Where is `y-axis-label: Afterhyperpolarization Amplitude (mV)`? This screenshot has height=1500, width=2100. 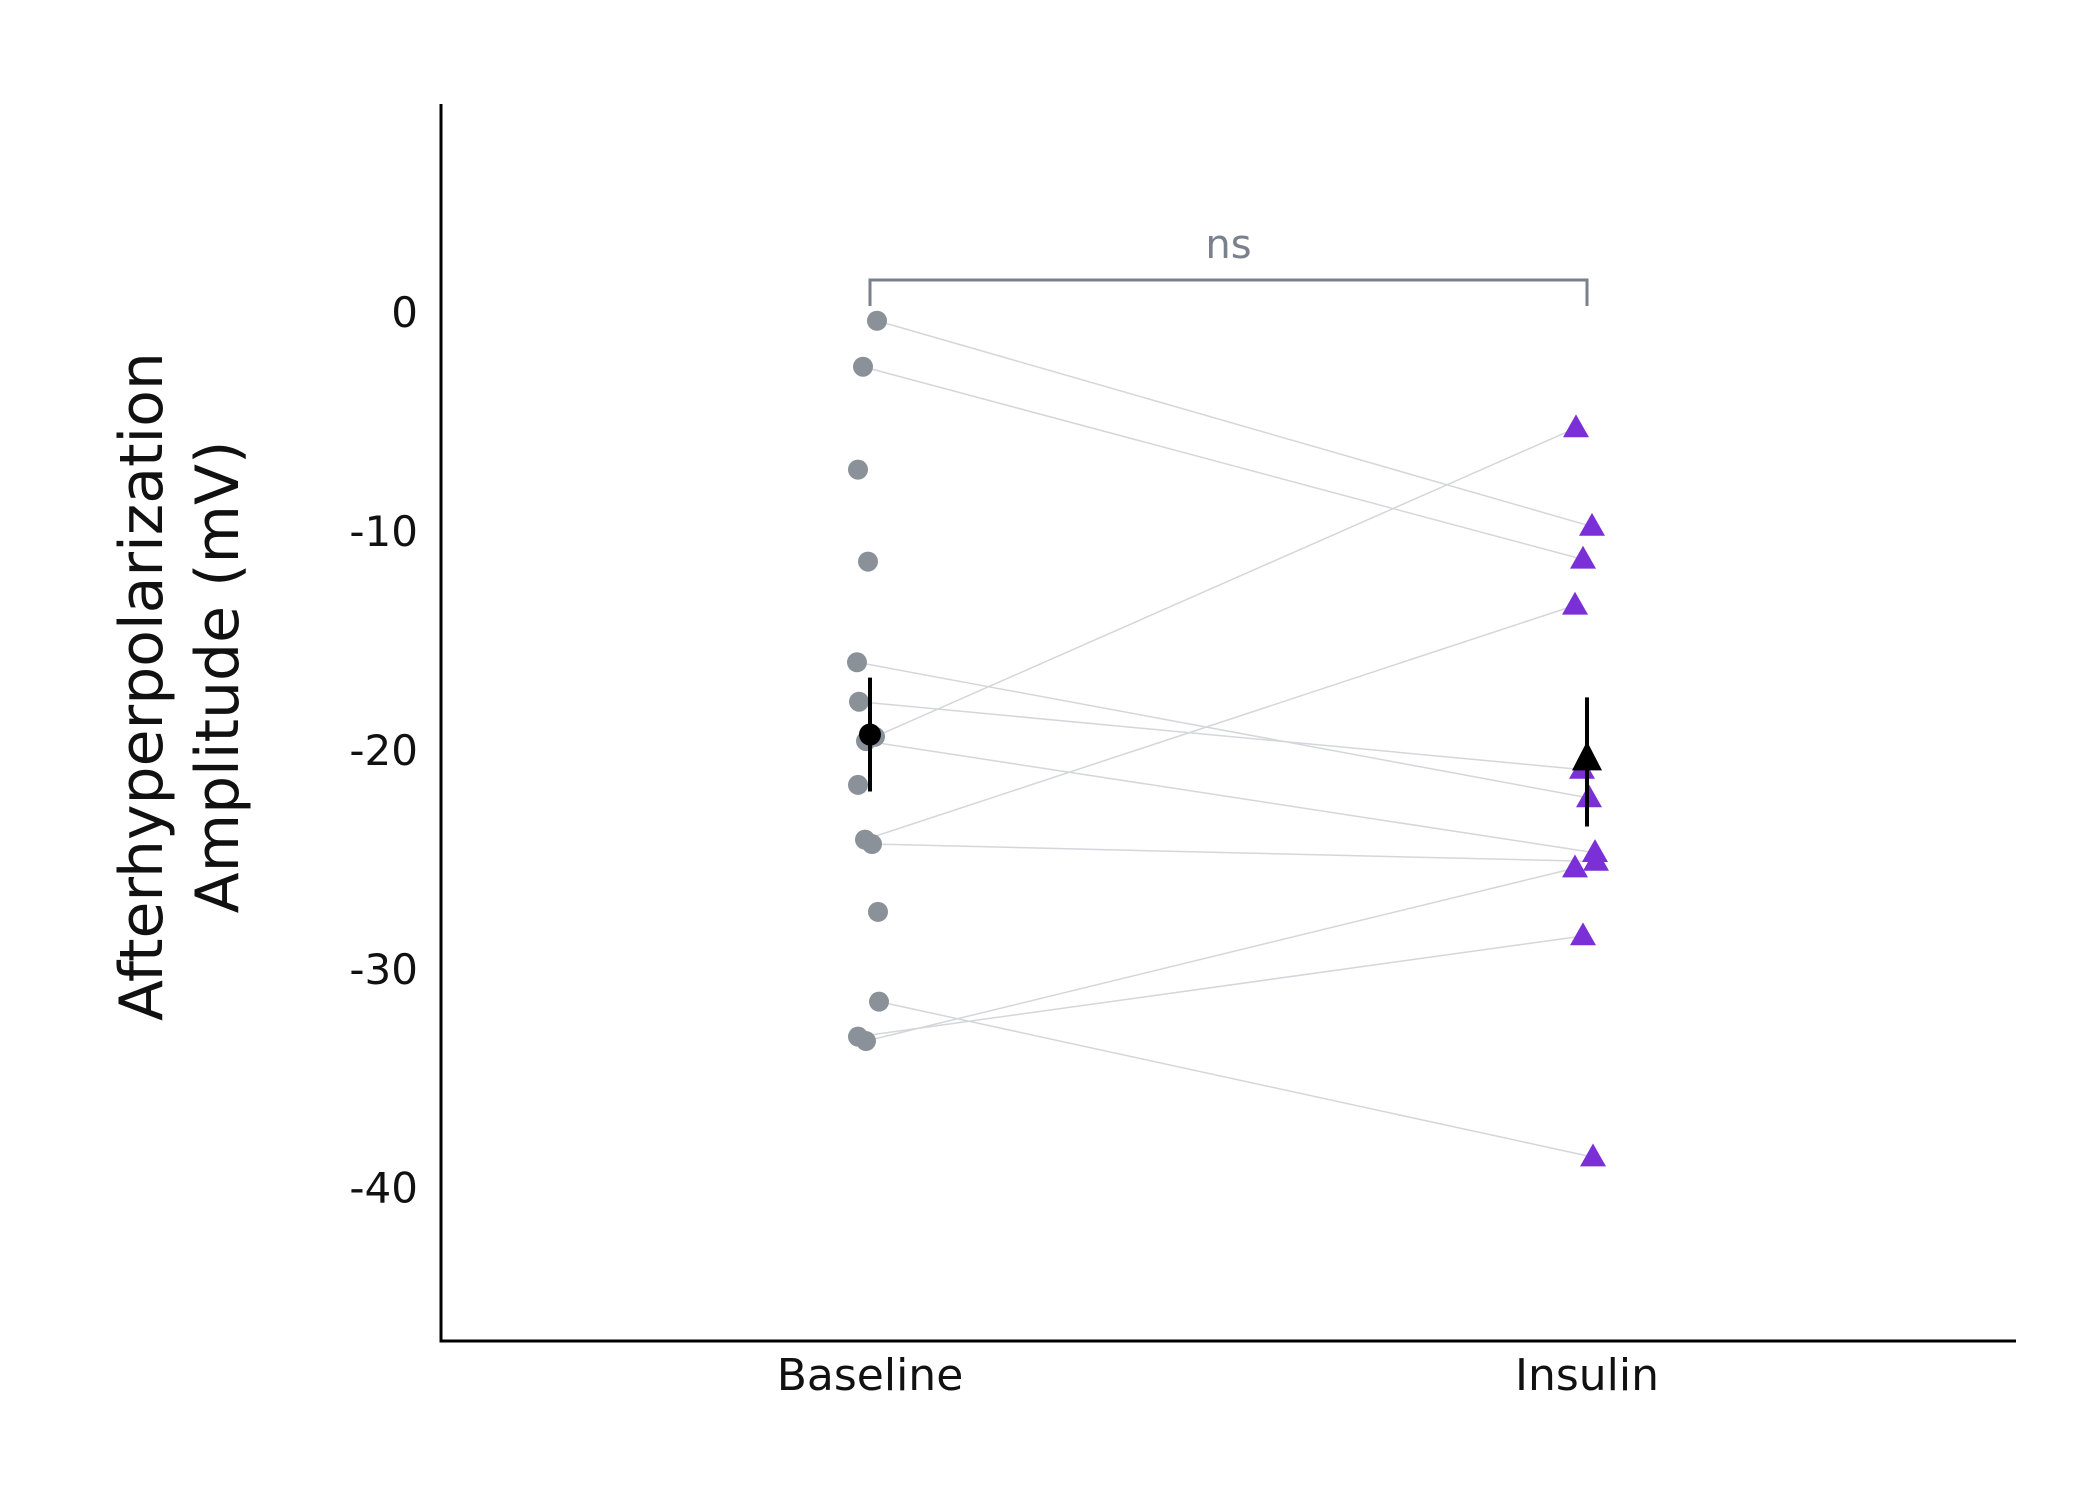
y-axis-label: Afterhyperpolarization Amplitude (mV) is located at coordinates (180, 677).